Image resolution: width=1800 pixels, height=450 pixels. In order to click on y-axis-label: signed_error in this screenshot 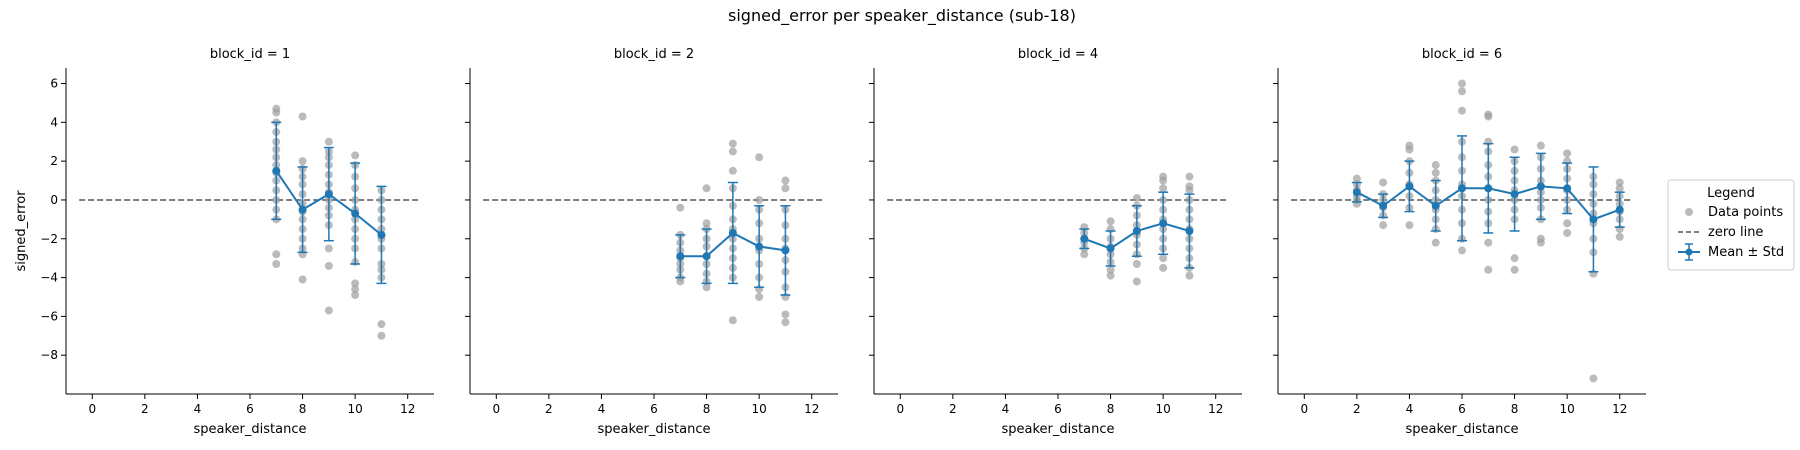, I will do `click(21, 231)`.